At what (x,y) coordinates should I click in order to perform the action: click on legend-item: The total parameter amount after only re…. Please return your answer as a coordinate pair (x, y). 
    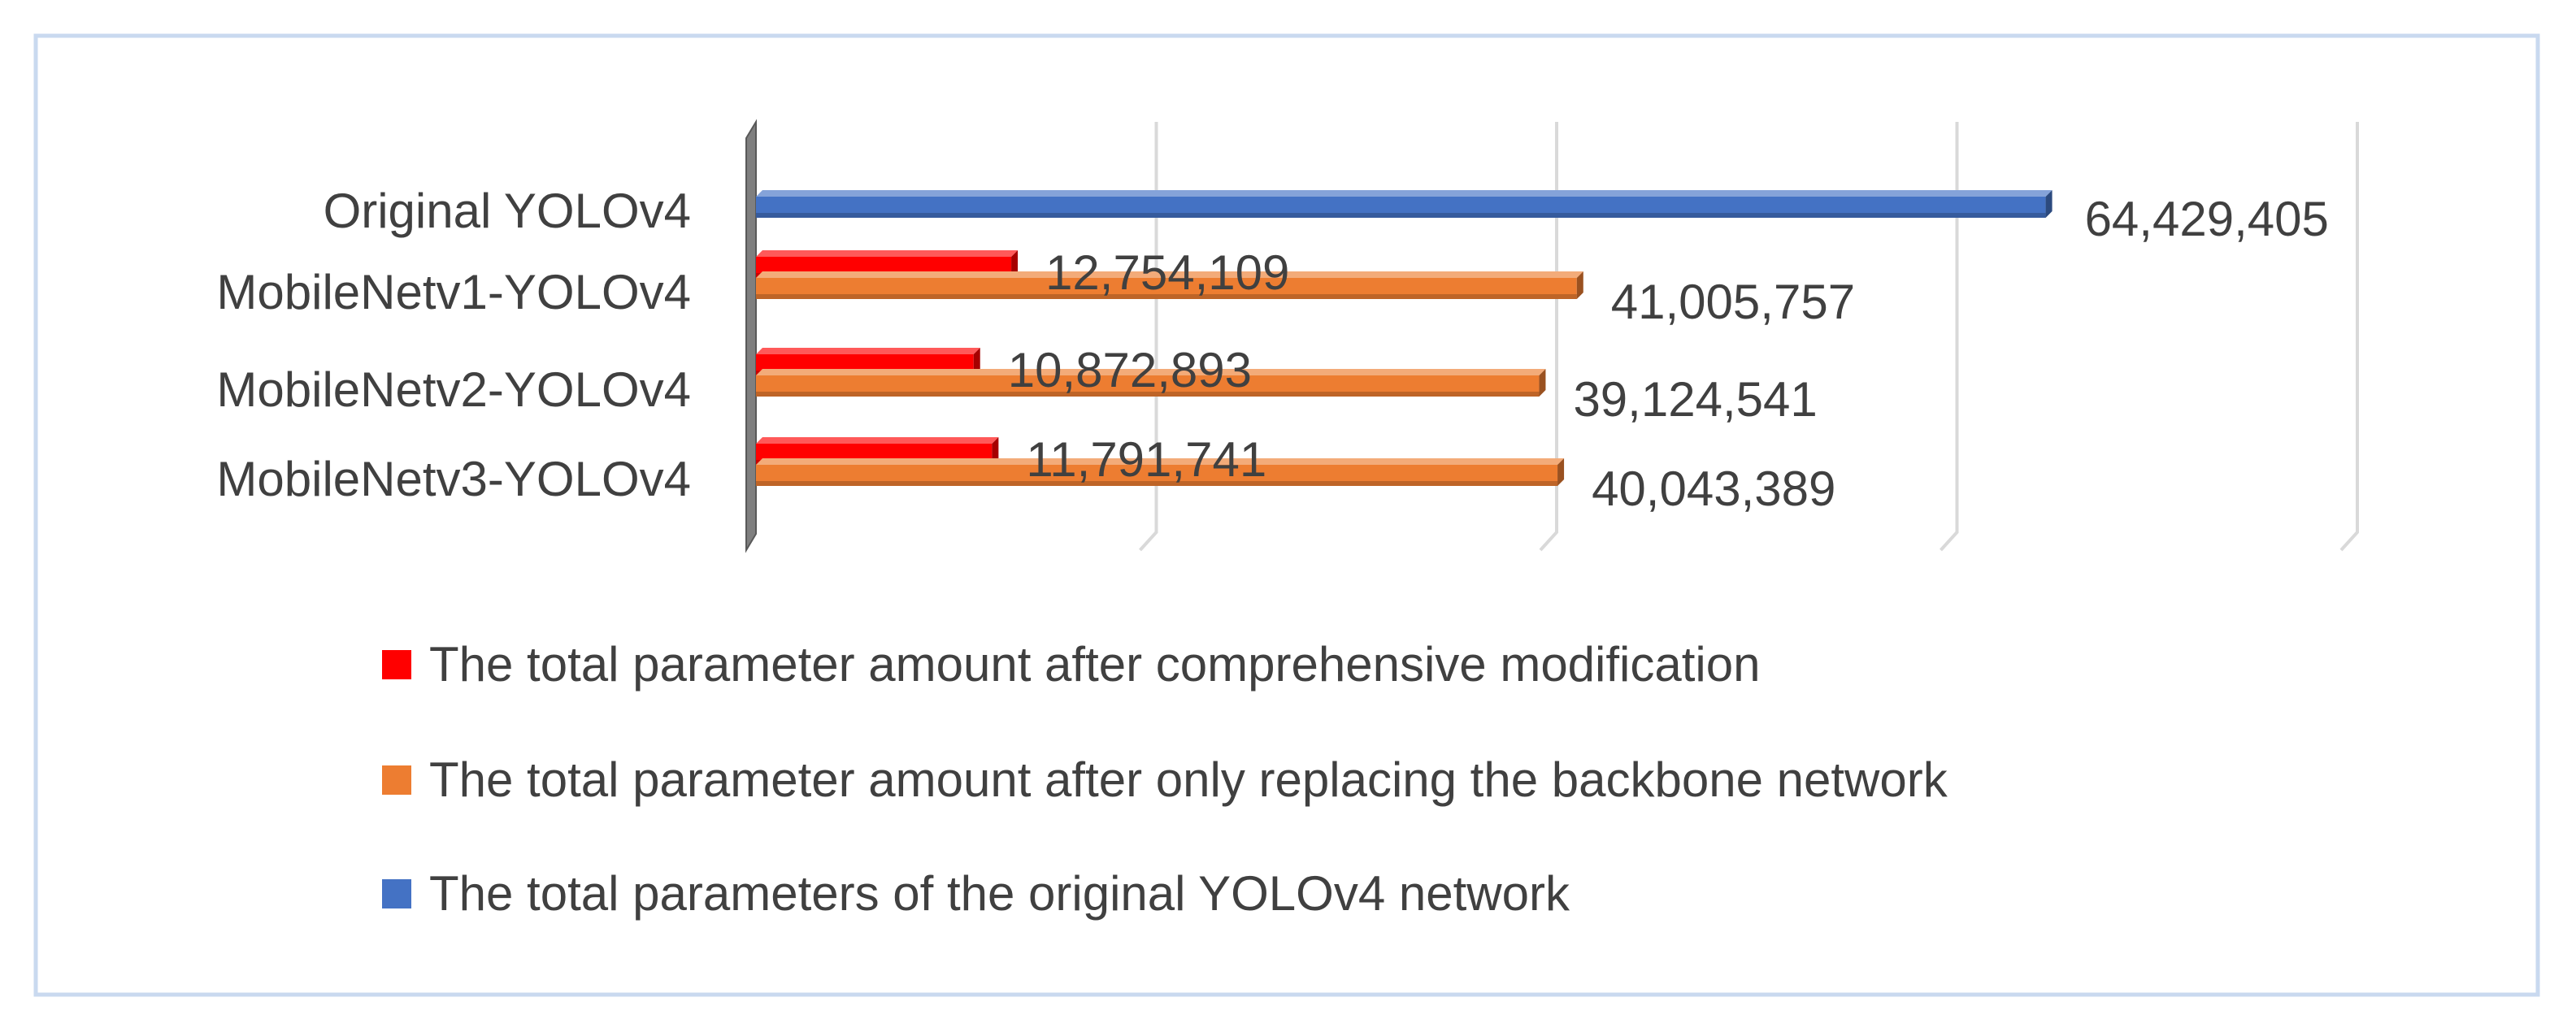
    Looking at the image, I should click on (1165, 779).